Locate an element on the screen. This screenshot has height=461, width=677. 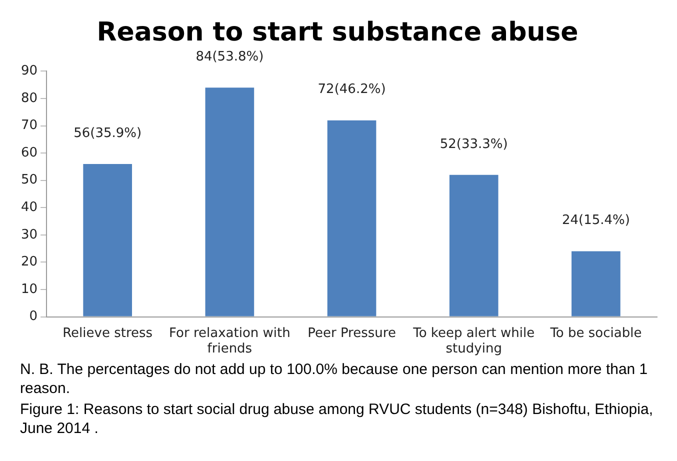
text: N. B. The percentages do not add up to 100.0% because one person can mention more than 1 reason. is located at coordinates (334, 379).